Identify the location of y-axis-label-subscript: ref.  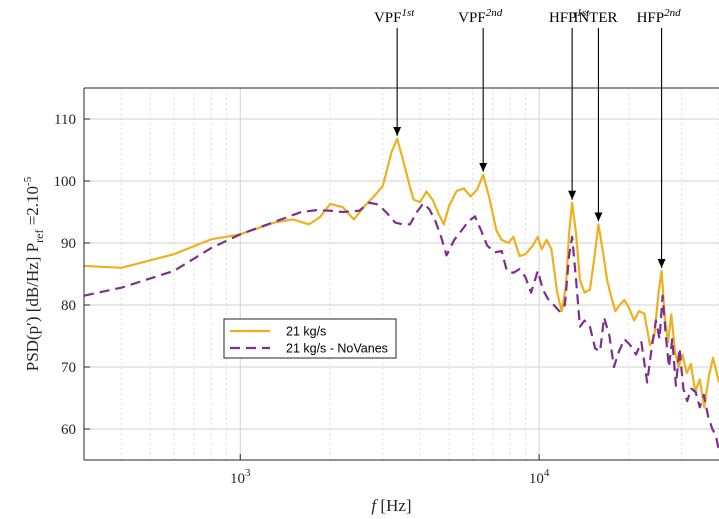
(39, 236).